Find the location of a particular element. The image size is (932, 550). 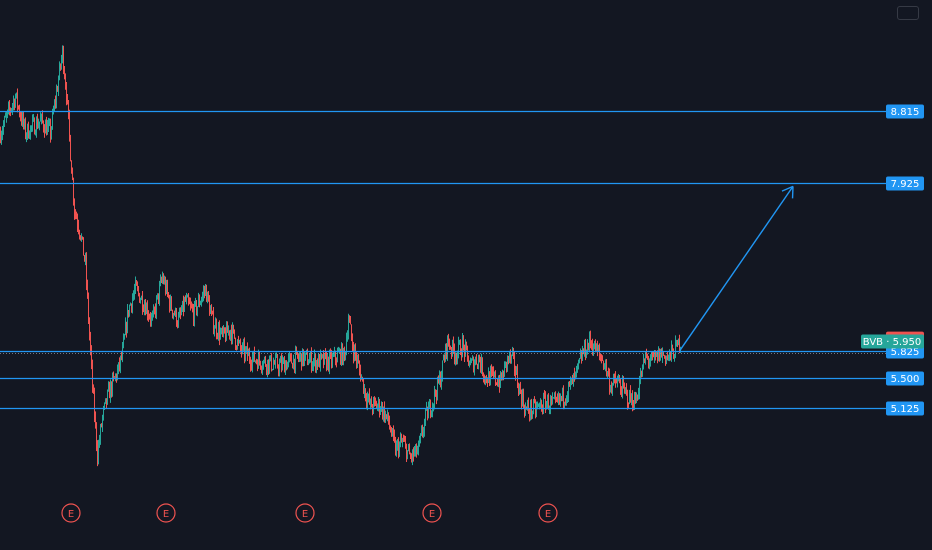

level-label: 5.500 is located at coordinates (905, 379).